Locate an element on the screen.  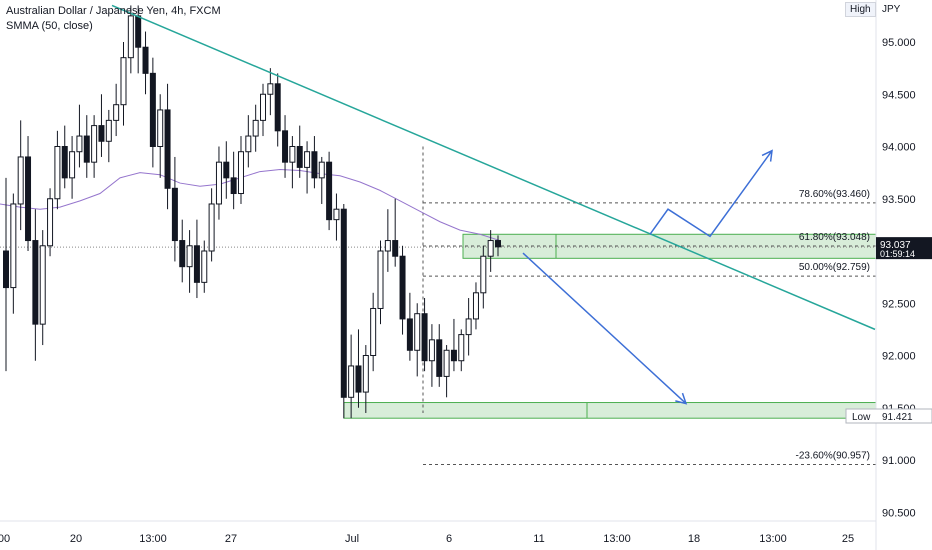
low-label: Low is located at coordinates (861, 417).